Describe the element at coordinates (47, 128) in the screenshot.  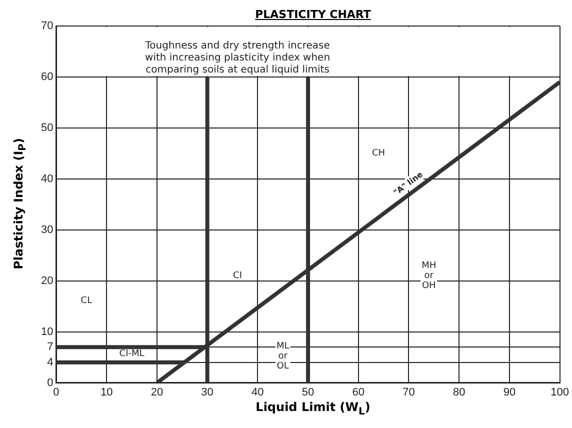
I see `y-tick-label: 50` at that location.